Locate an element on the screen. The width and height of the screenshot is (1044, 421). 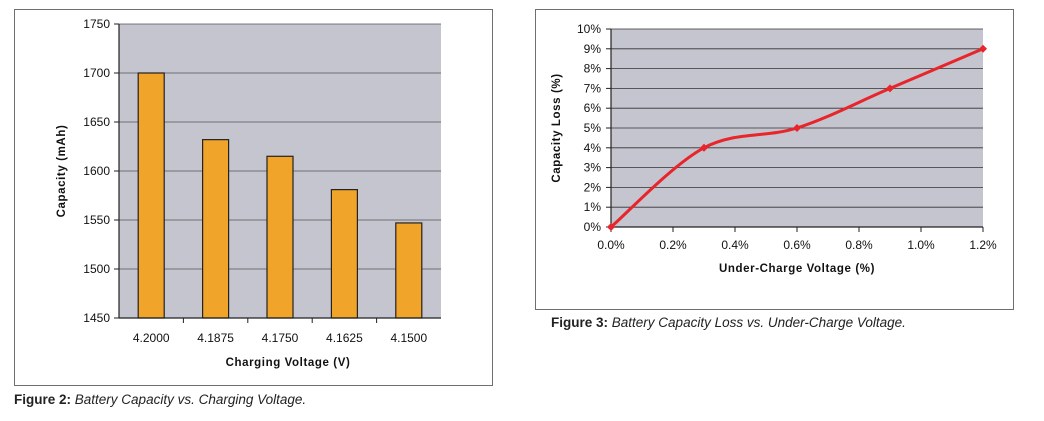
x-tick-label: 0.8% is located at coordinates (859, 245).